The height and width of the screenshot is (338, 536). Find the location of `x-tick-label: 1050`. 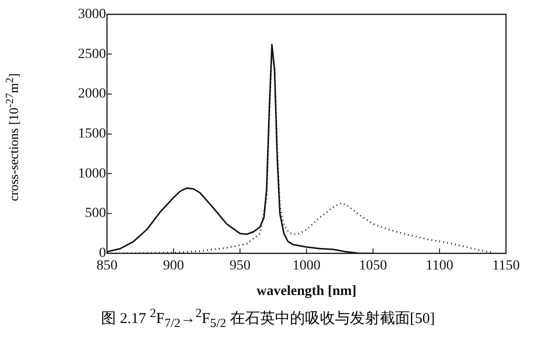

x-tick-label: 1050 is located at coordinates (373, 266).